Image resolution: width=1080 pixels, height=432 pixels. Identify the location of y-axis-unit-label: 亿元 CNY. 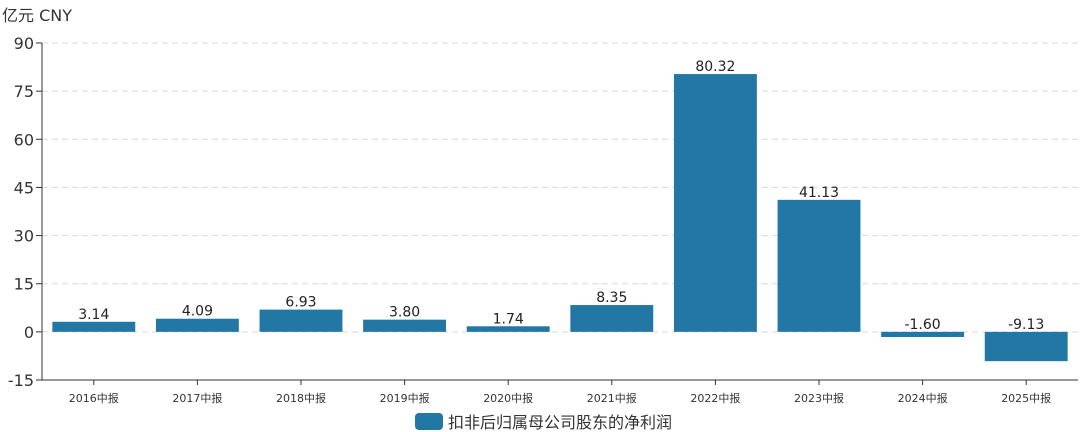
(37, 15).